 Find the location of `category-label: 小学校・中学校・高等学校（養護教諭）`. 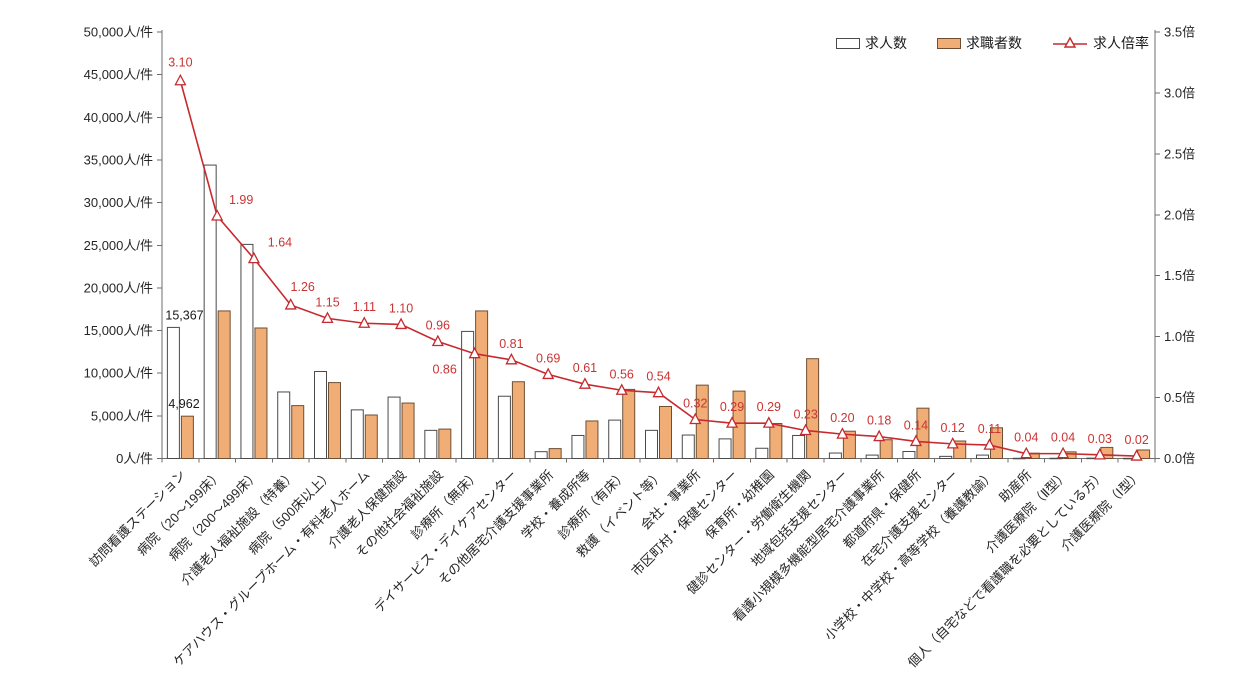

category-label: 小学校・中学校・高等学校（養護教諭） is located at coordinates (910, 555).